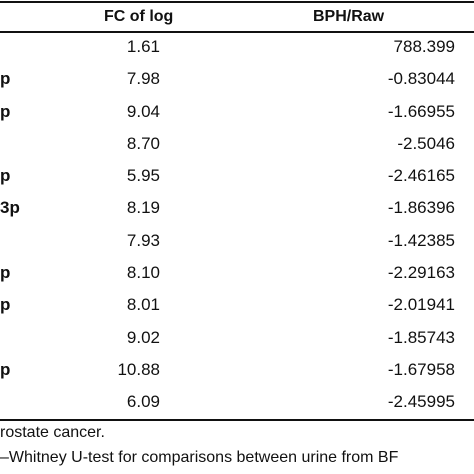  What do you see at coordinates (143, 46) in the screenshot?
I see `fc-value: 1.61` at bounding box center [143, 46].